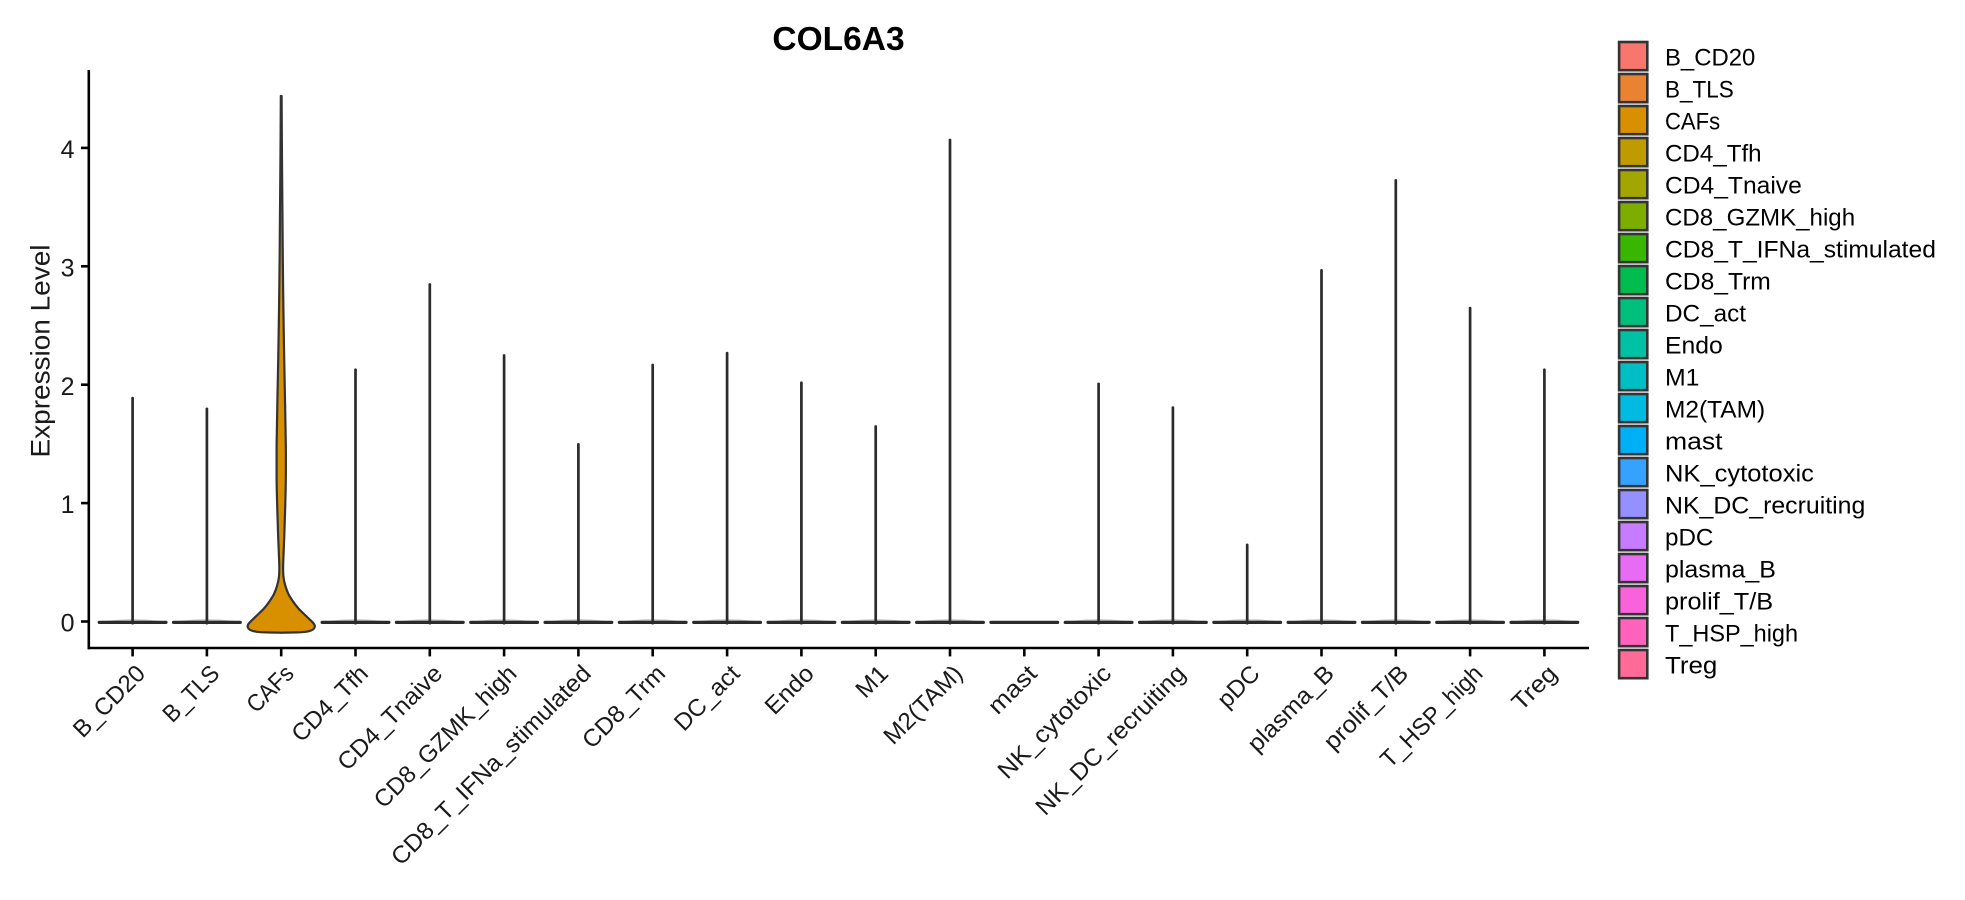 The height and width of the screenshot is (900, 1965). What do you see at coordinates (68, 505) in the screenshot?
I see `svg-text: 1` at bounding box center [68, 505].